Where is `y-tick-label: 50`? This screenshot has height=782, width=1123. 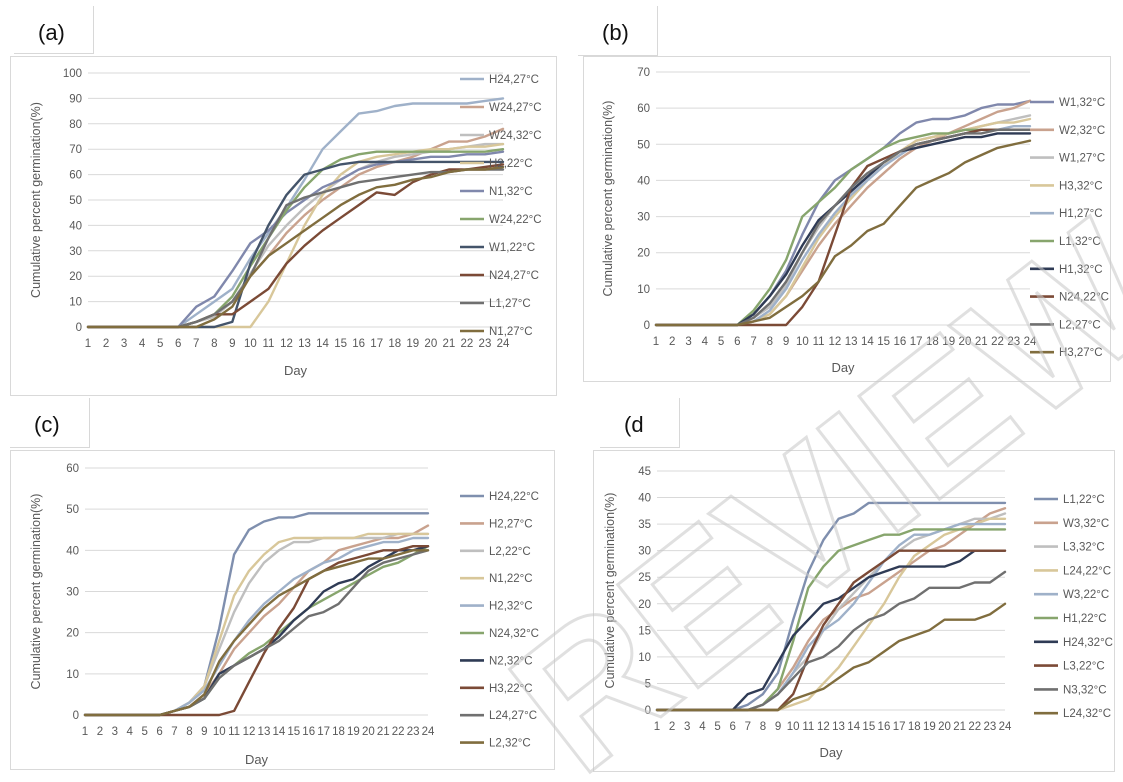 y-tick-label: 50 is located at coordinates (72, 510).